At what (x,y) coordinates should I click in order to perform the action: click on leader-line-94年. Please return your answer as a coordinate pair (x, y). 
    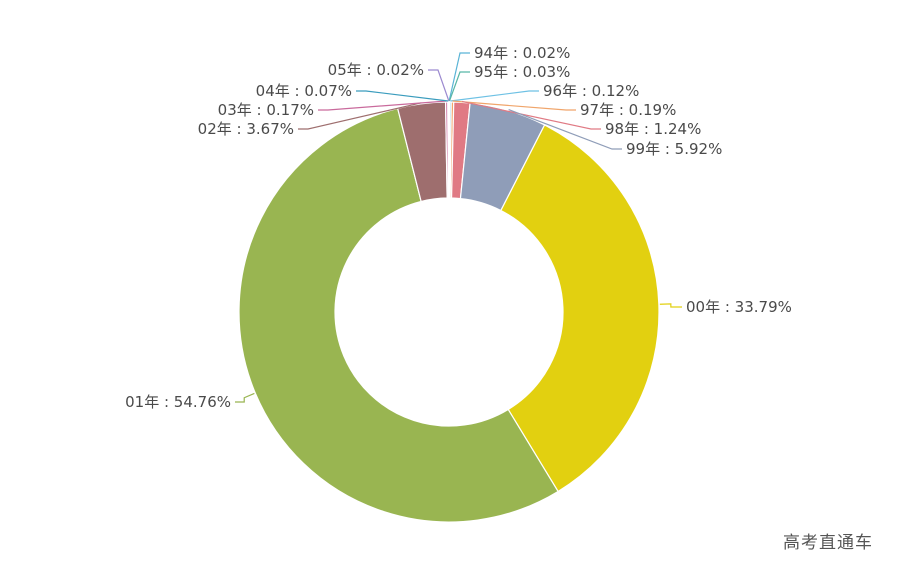
    Looking at the image, I should click on (459, 77).